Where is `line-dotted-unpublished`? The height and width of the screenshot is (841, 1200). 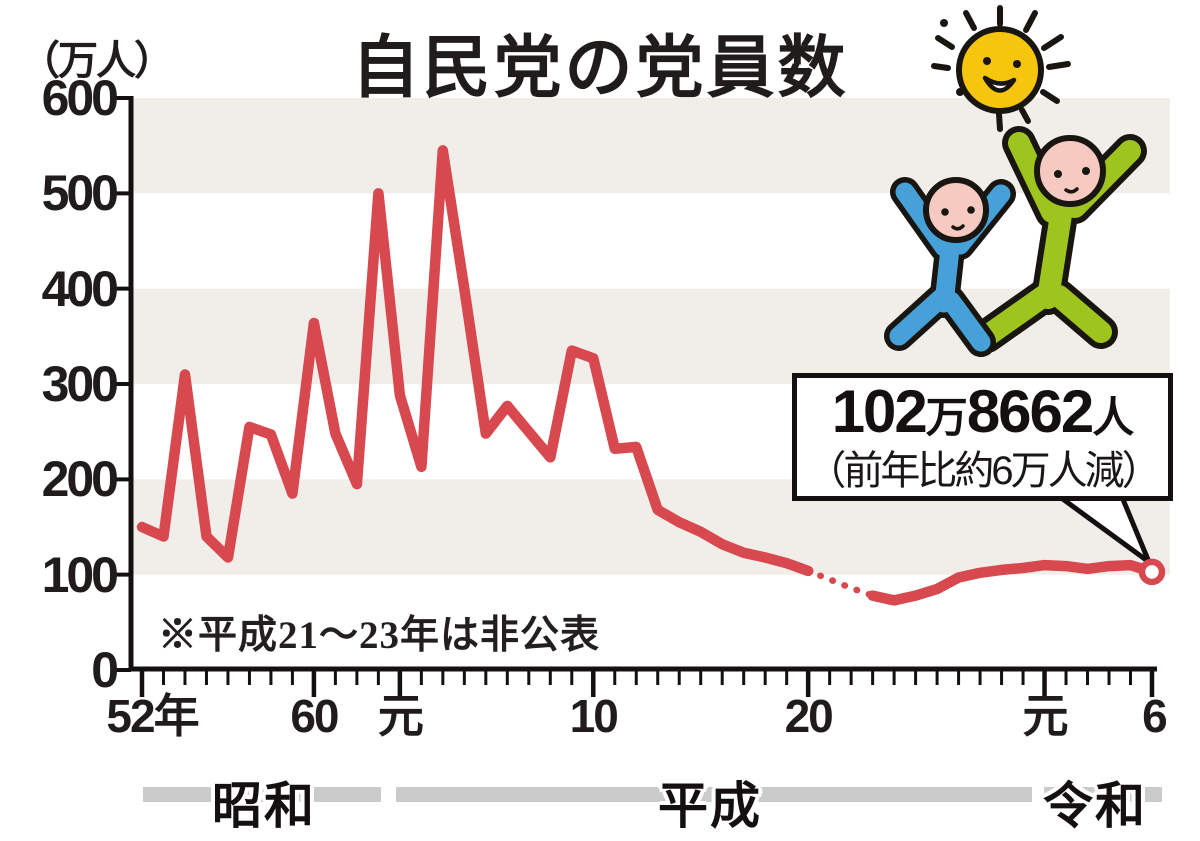
line-dotted-unpublished is located at coordinates (840, 583).